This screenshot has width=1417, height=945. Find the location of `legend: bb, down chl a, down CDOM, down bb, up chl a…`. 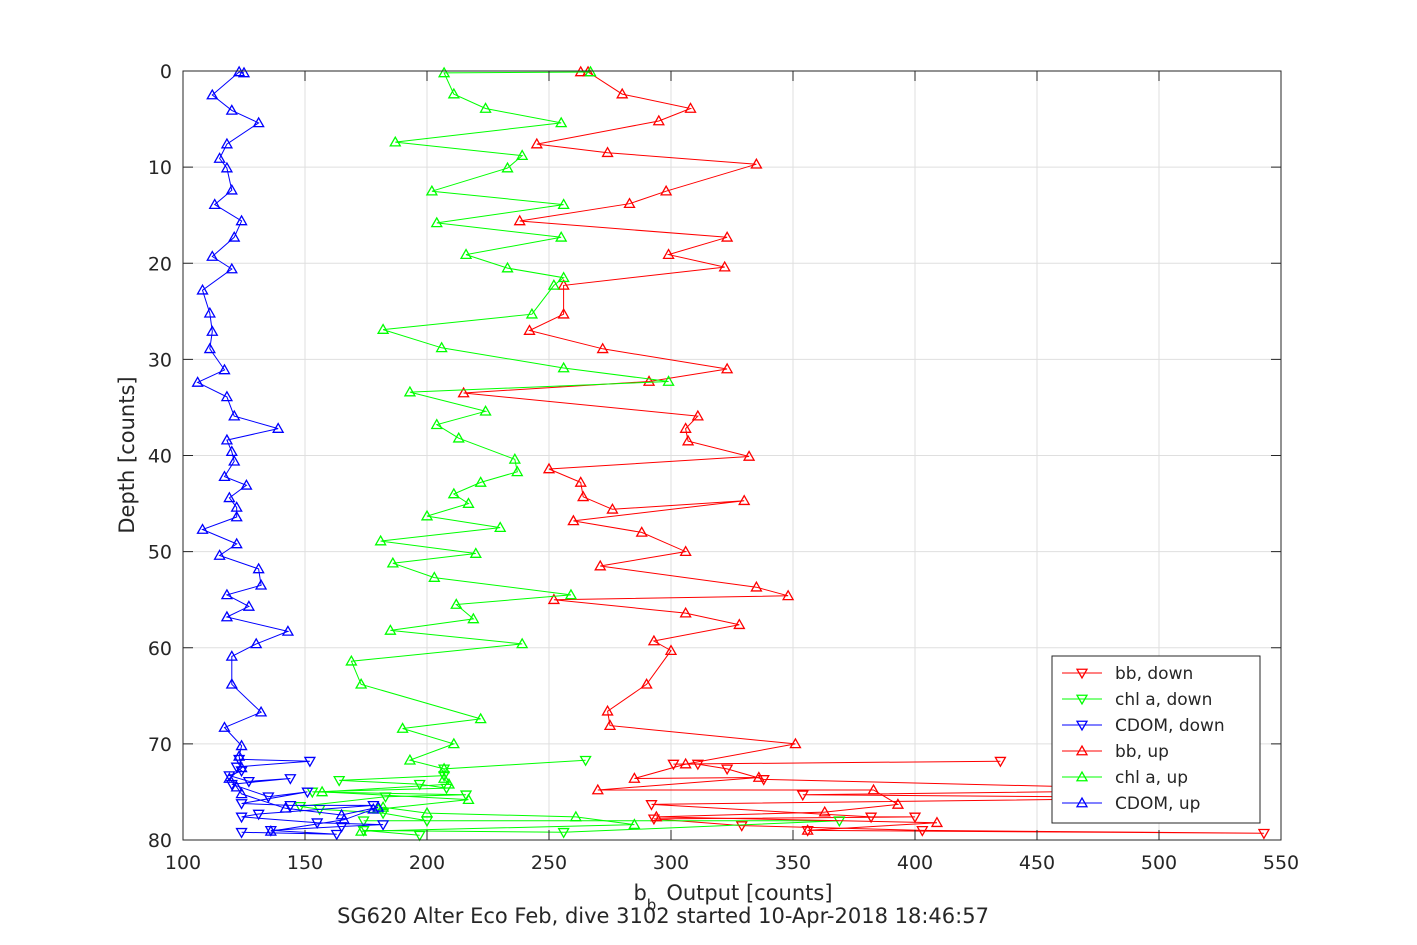

legend: bb, down chl a, down CDOM, down bb, up chl a… is located at coordinates (1156, 739).